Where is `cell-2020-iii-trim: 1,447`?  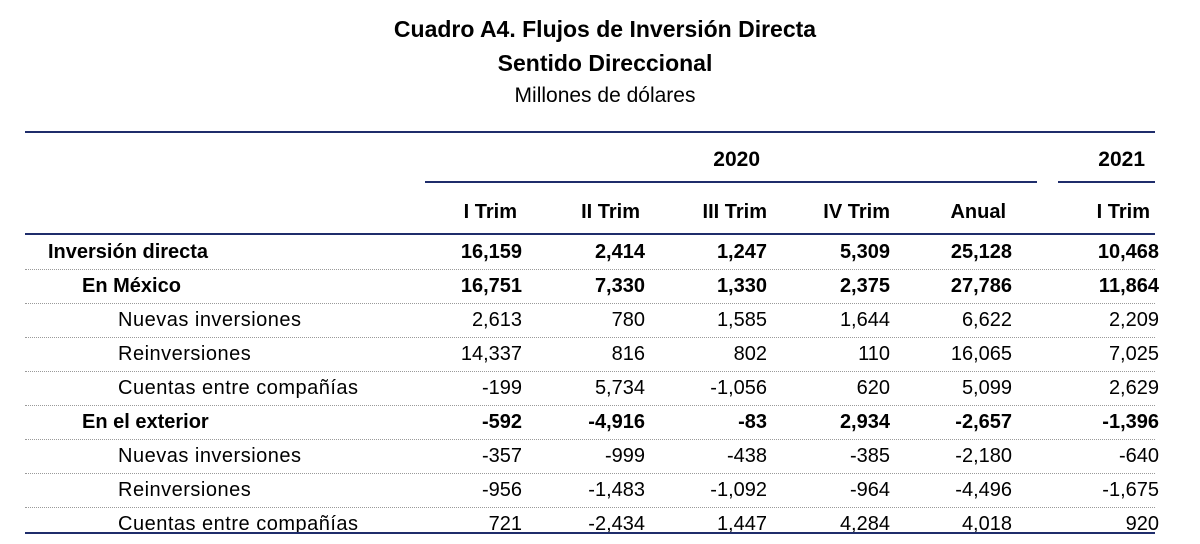
cell-2020-iii-trim: 1,447 is located at coordinates (741, 524).